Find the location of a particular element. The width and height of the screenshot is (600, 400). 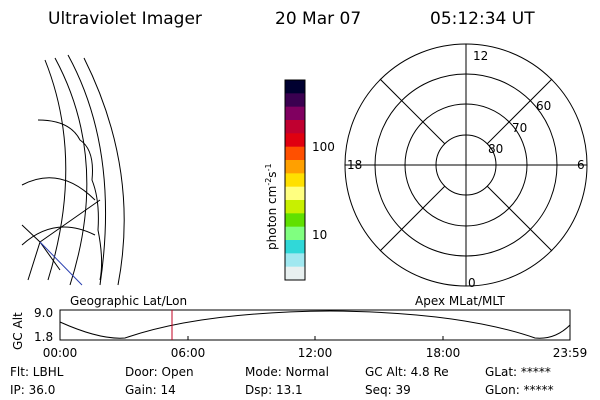

map-sketch is located at coordinates (73, 170).